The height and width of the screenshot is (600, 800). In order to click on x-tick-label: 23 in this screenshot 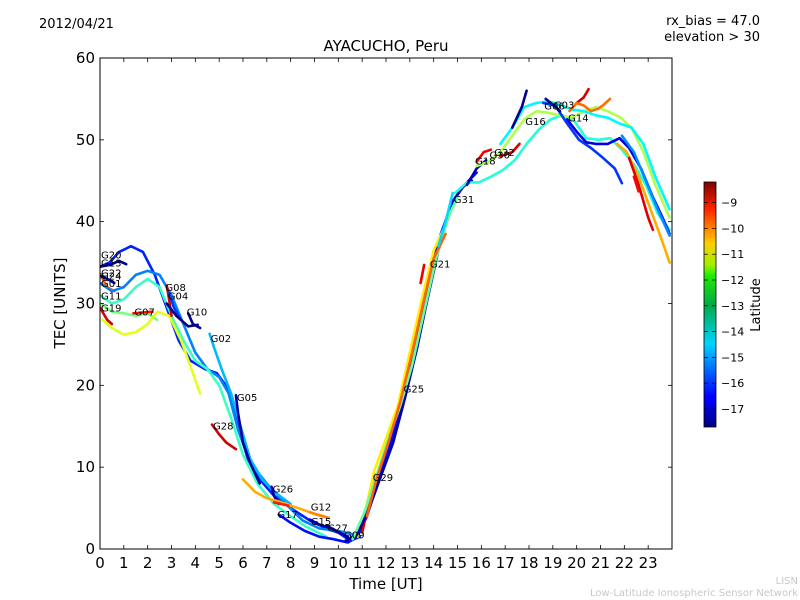, I will do `click(648, 563)`.